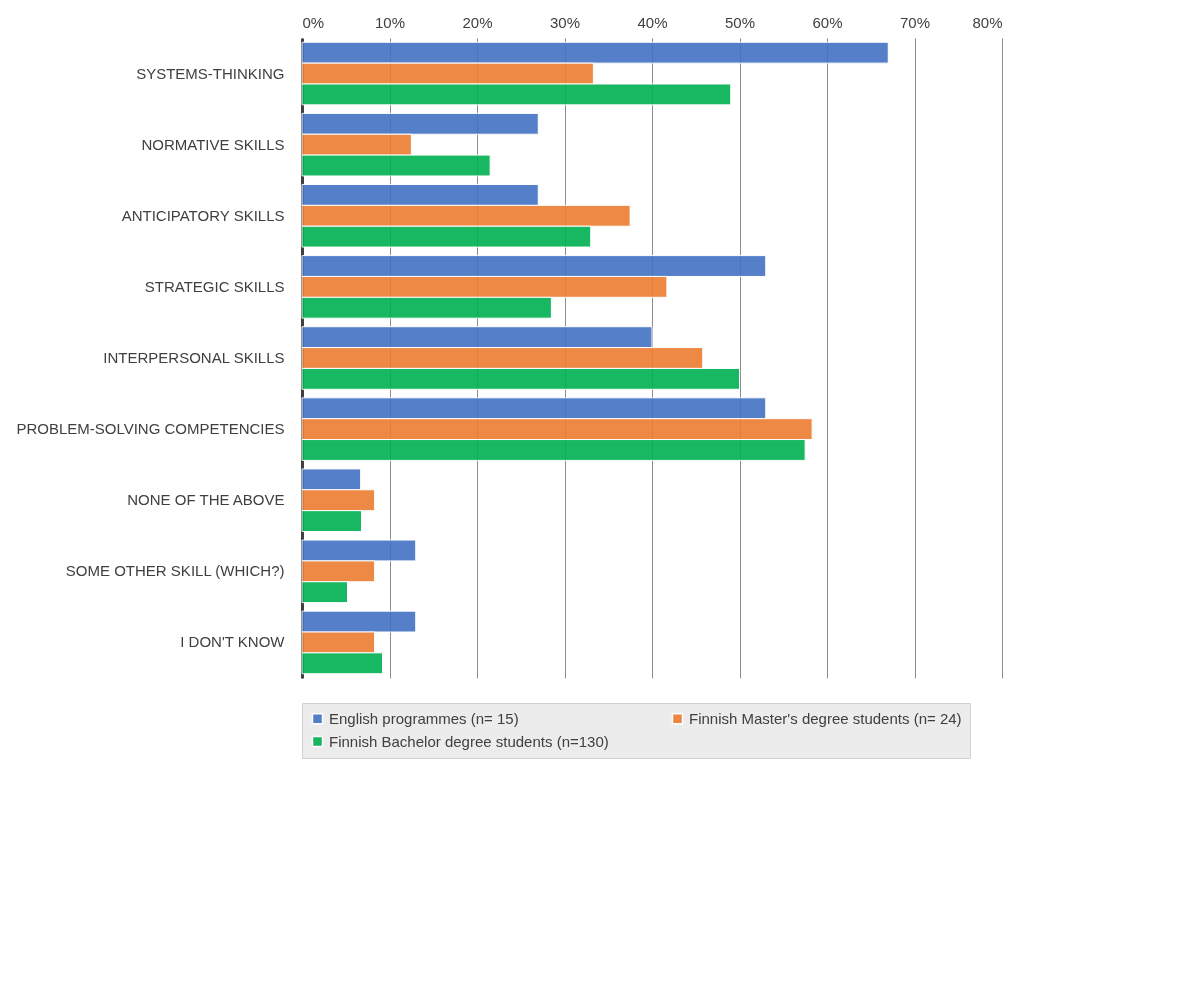 The width and height of the screenshot is (1181, 1003). Describe the element at coordinates (424, 718) in the screenshot. I see `legend-label: English programmes (n= 15)` at that location.